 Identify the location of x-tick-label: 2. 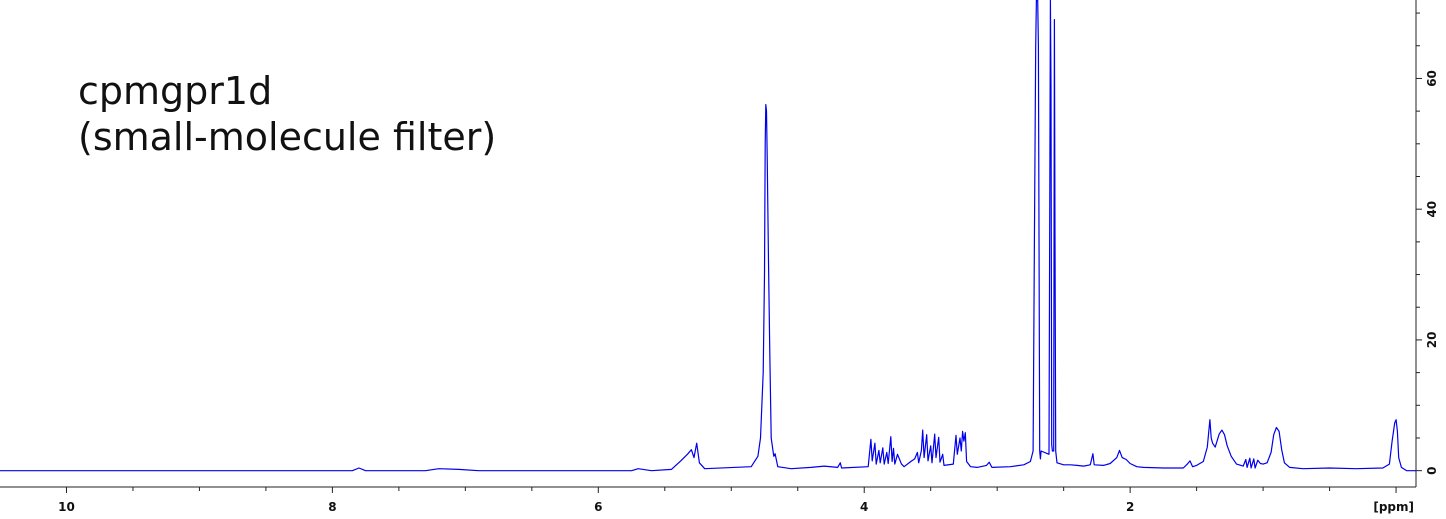
(1130, 507).